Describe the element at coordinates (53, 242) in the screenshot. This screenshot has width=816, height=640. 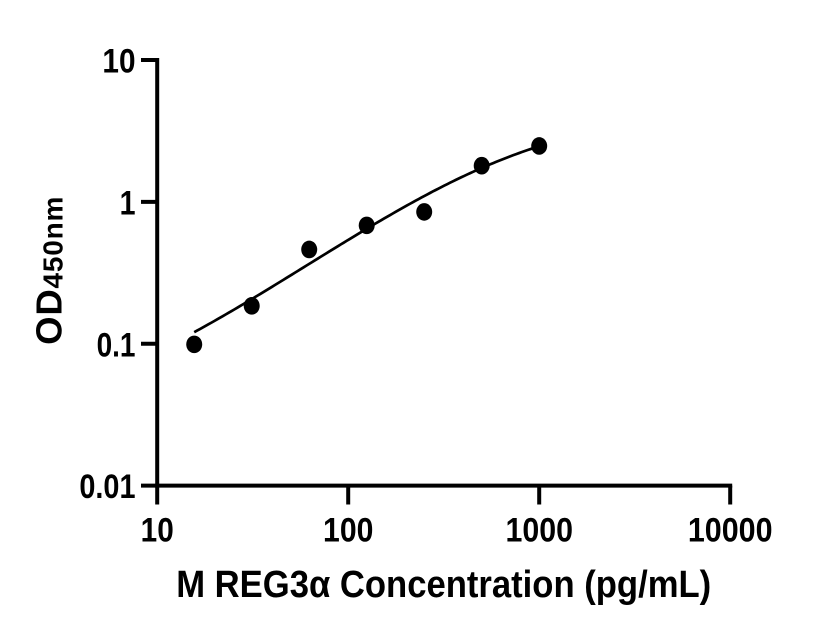
I see `y-axis-title-subscript: 450nm` at that location.